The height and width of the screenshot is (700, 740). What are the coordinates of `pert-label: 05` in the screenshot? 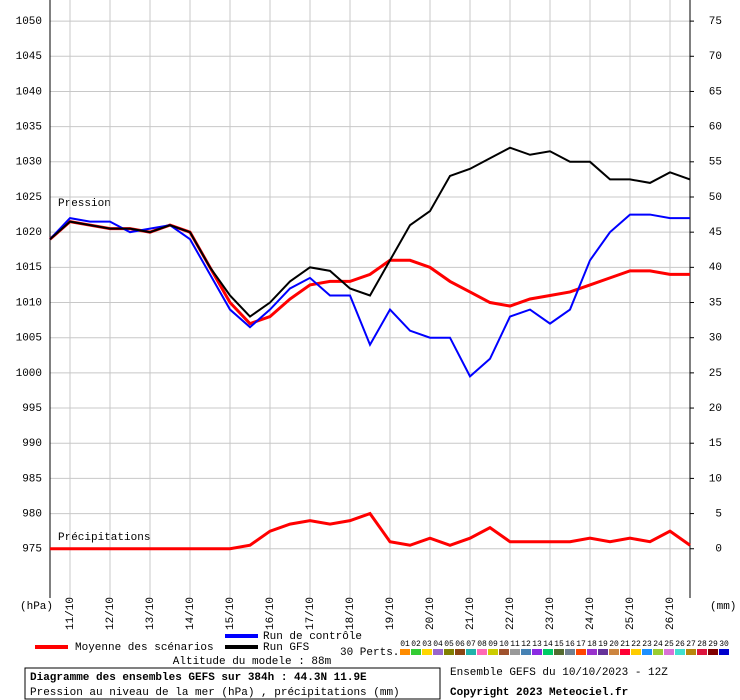 It's located at (449, 644).